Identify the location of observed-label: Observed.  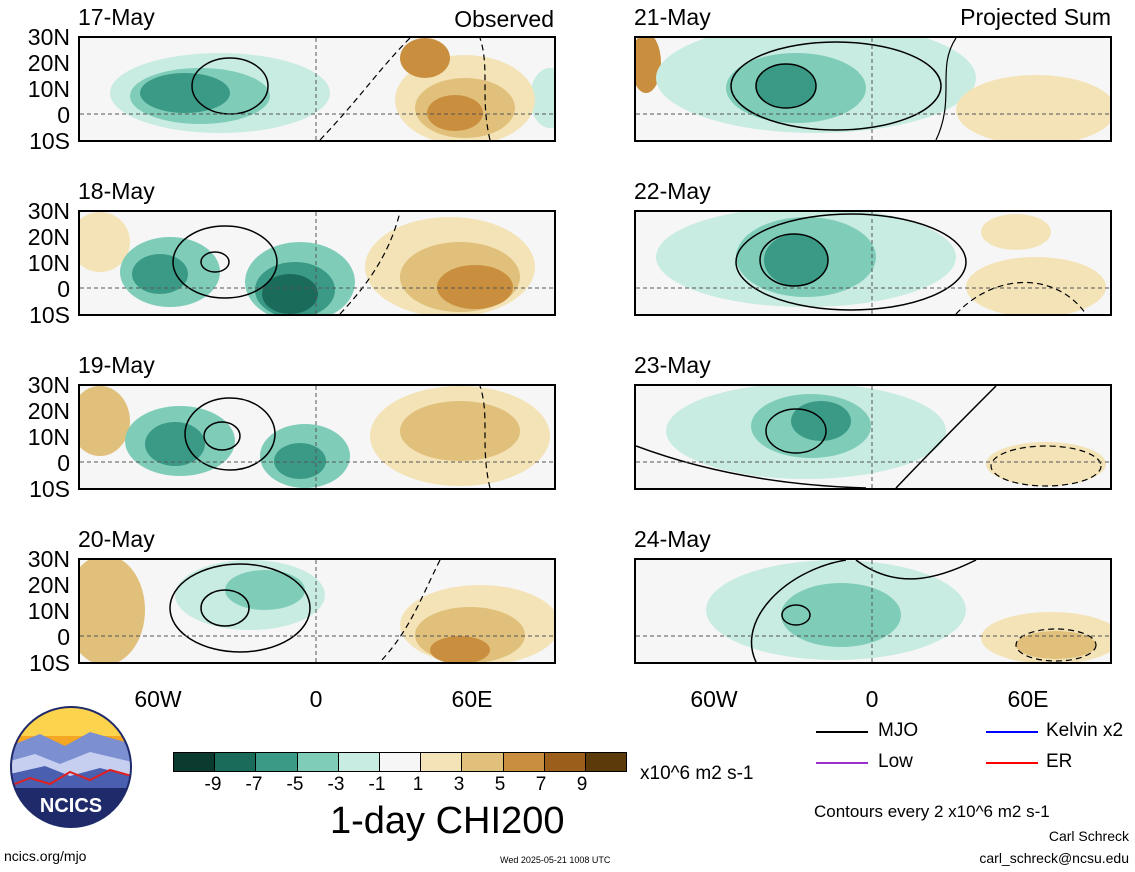
(504, 19).